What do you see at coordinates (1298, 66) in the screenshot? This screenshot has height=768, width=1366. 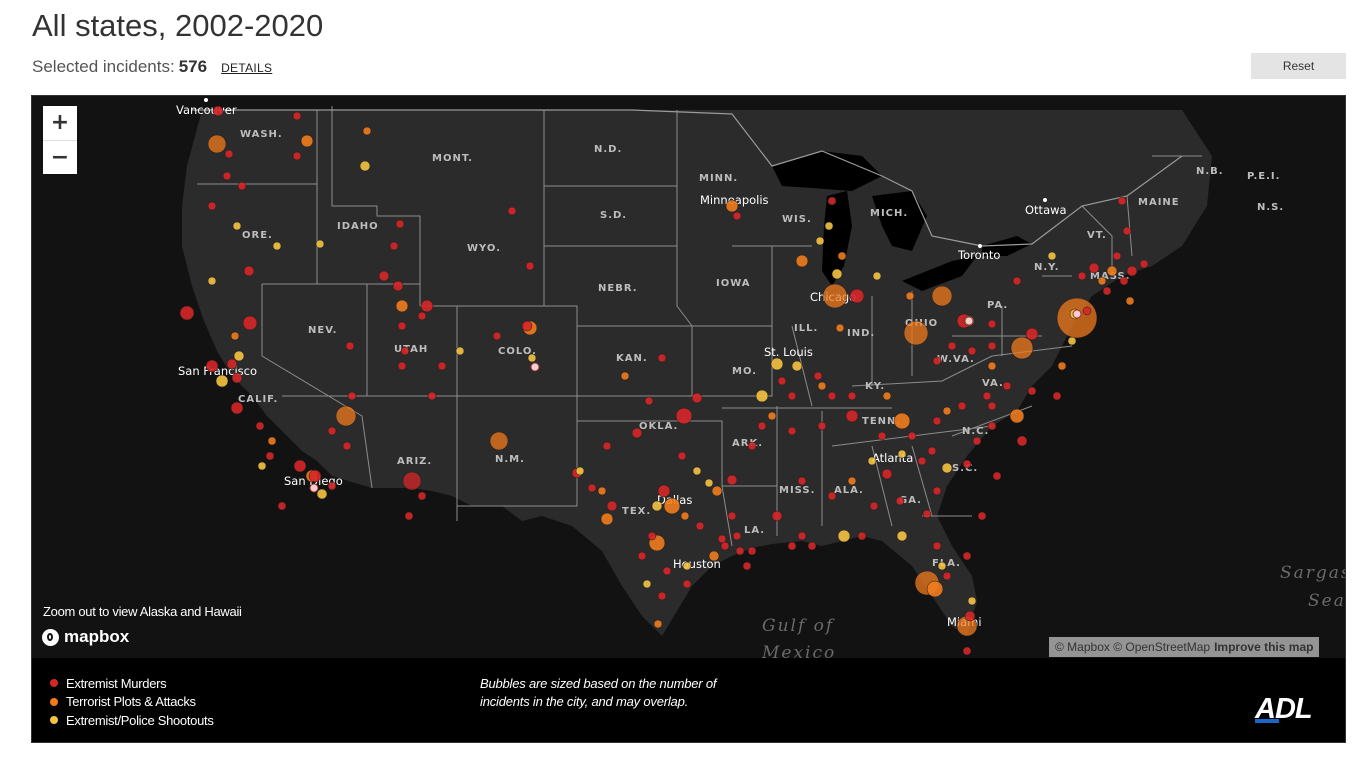 I see `reset-button: Reset` at bounding box center [1298, 66].